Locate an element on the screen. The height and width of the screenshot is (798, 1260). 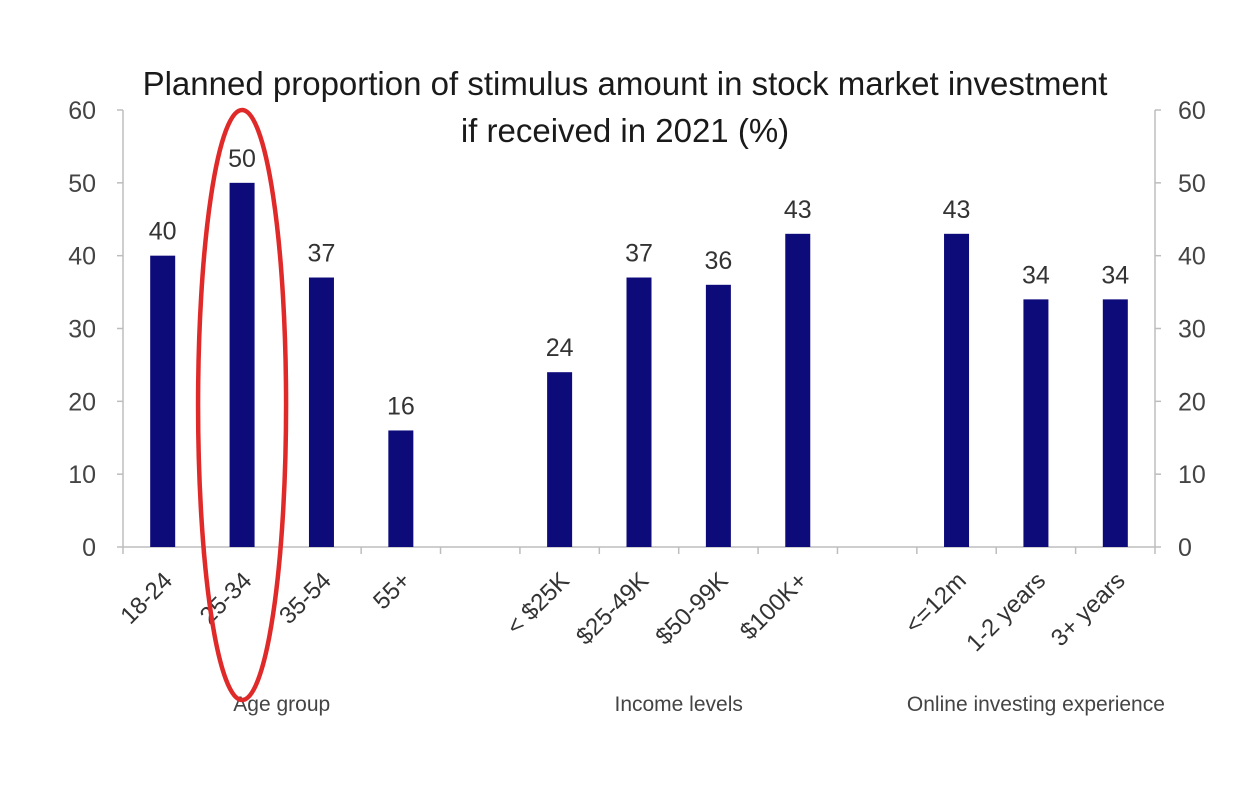
bar-value-label: 16 is located at coordinates (401, 406).